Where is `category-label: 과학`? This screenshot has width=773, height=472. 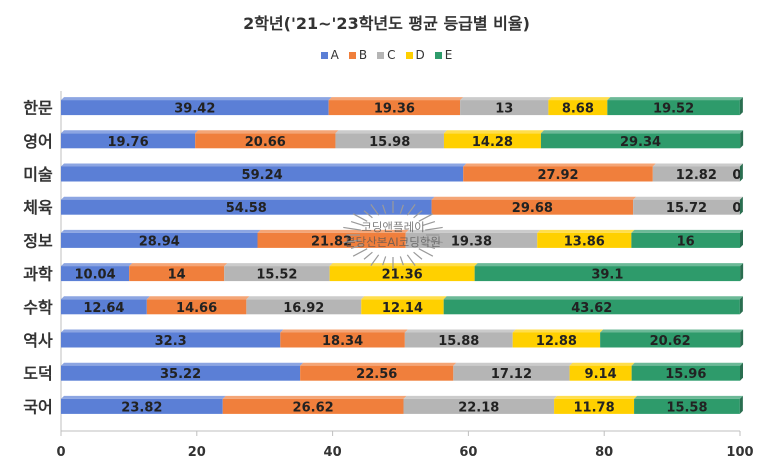
category-label: 과학 is located at coordinates (38, 274).